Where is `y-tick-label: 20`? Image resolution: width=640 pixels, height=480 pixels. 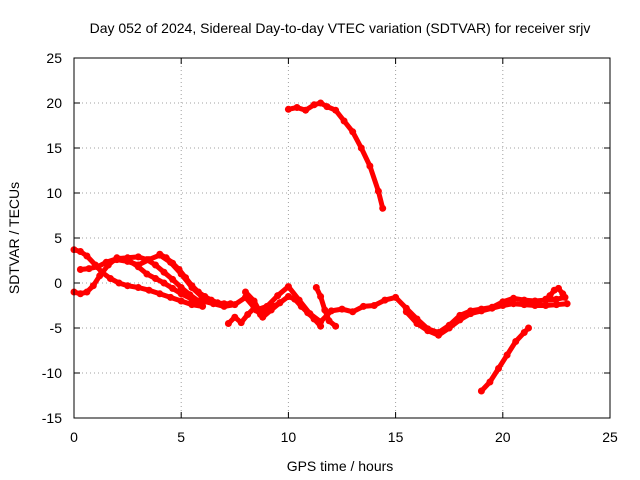
y-tick-label: 20 is located at coordinates (54, 103).